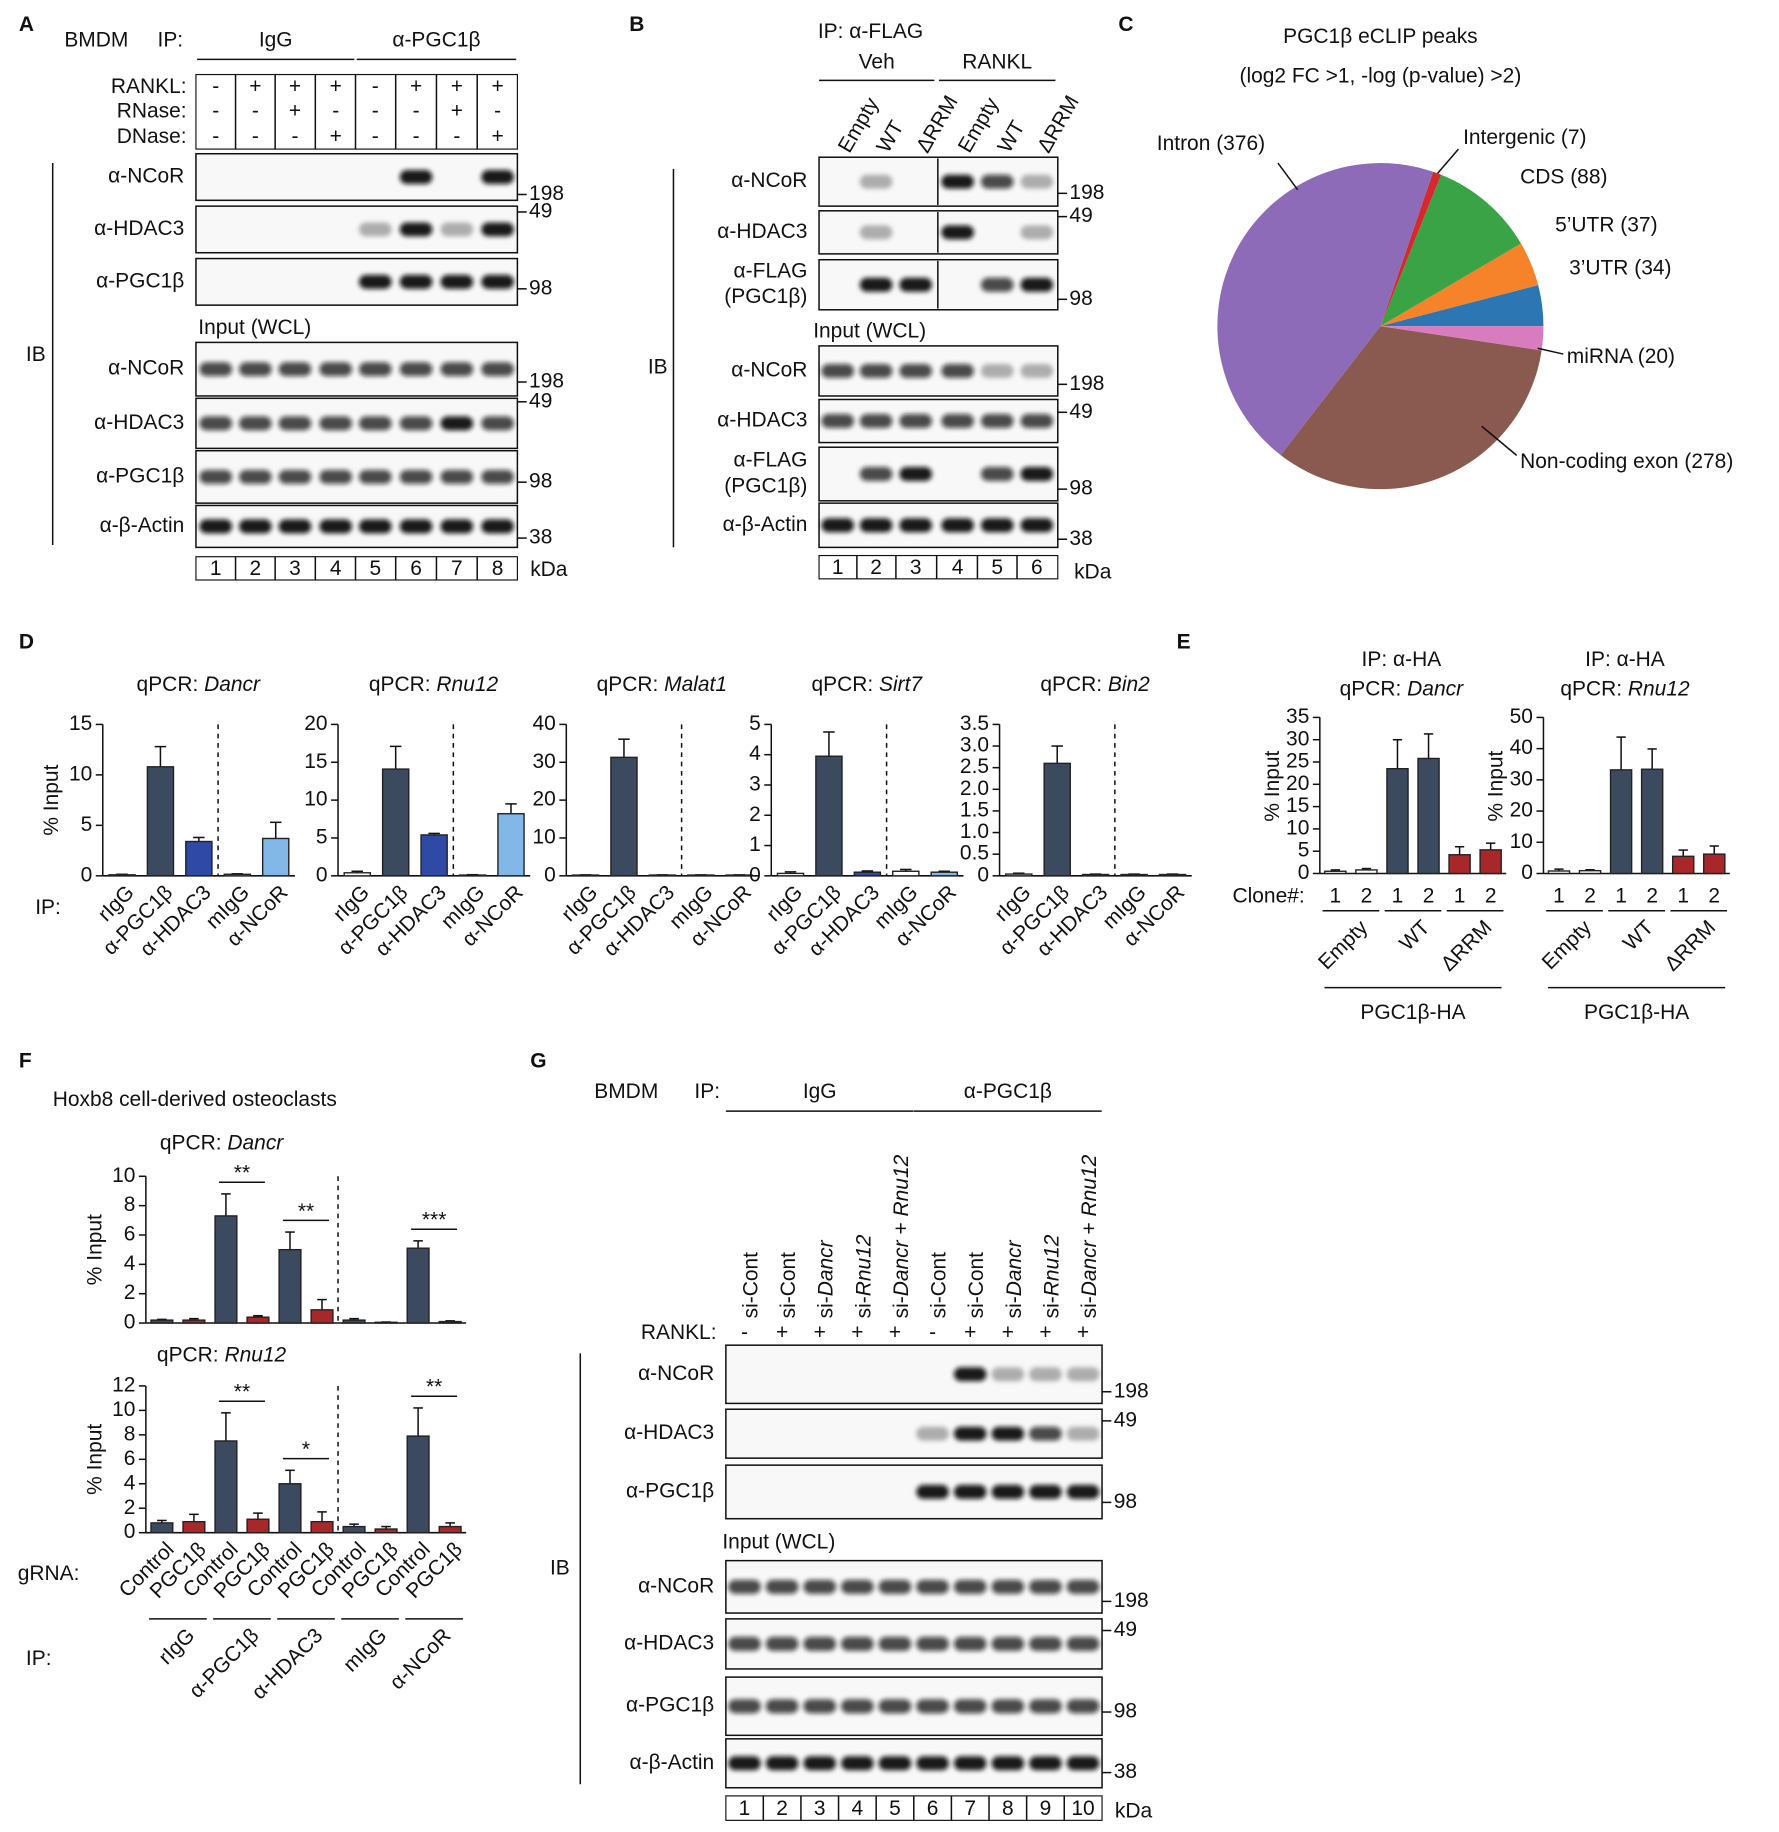 The height and width of the screenshot is (1832, 1779). What do you see at coordinates (970, 1808) in the screenshot?
I see `lane-number: 7` at bounding box center [970, 1808].